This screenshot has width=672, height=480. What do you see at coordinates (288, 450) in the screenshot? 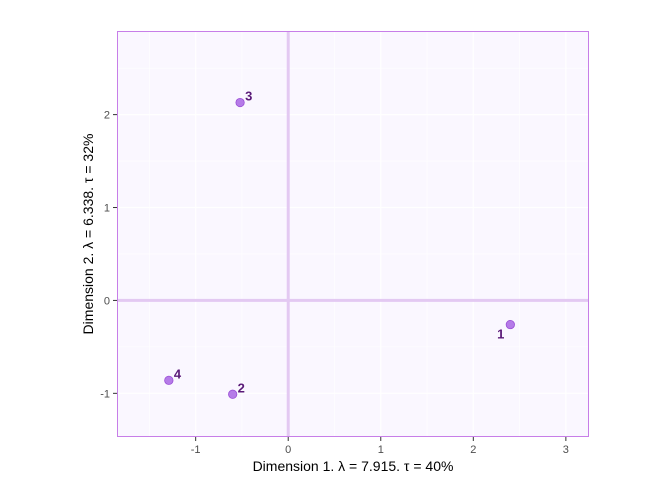
I see `x-tick-label: 0` at bounding box center [288, 450].